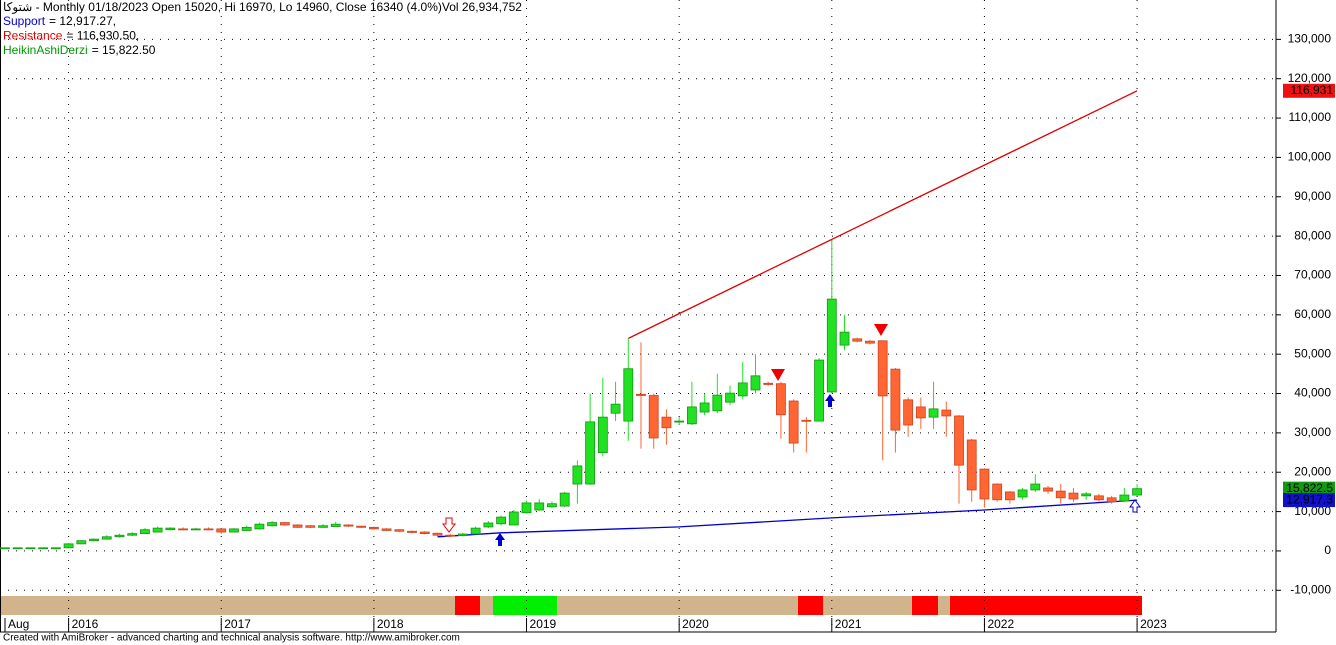  What do you see at coordinates (33, 36) in the screenshot?
I see `legend-name: Resistance` at bounding box center [33, 36].